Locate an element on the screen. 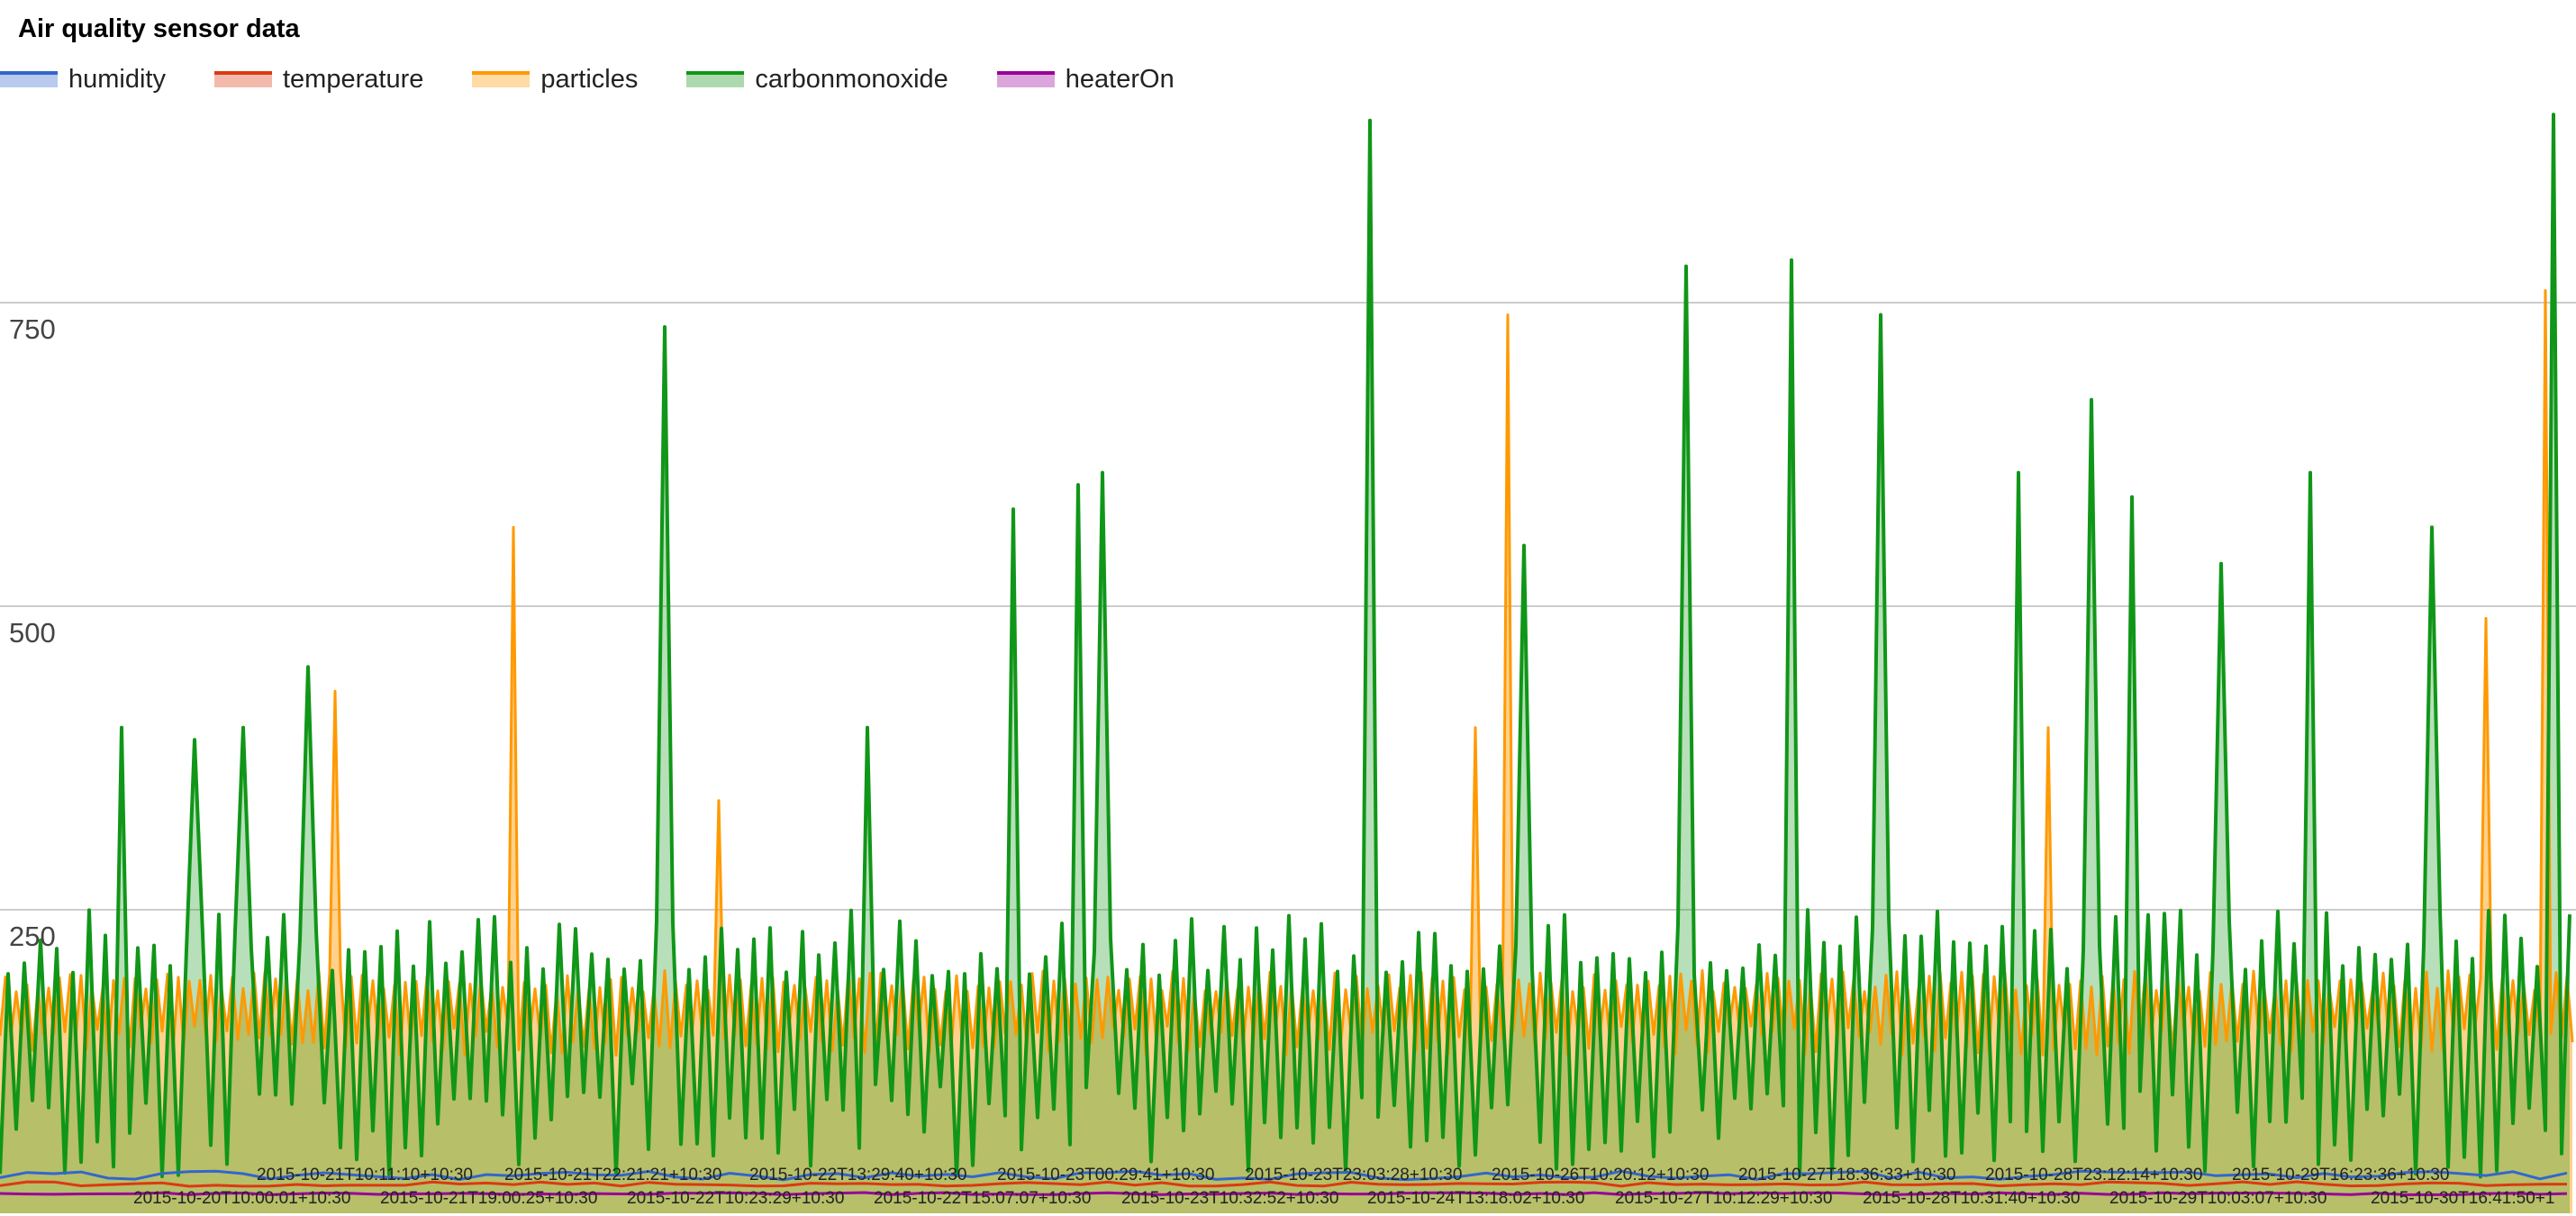  legend-label-particles: particles is located at coordinates (589, 79).